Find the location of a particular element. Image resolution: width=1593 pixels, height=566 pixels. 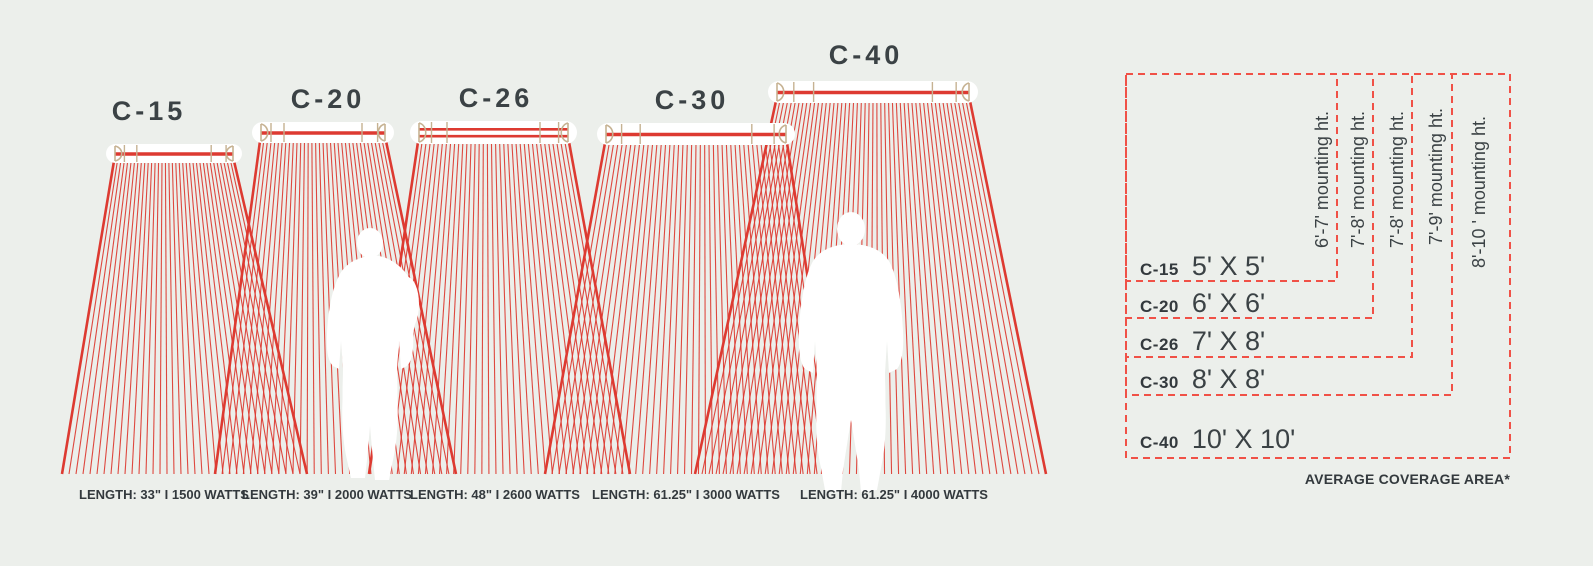

heat-fan-c15 is located at coordinates (184, 317).